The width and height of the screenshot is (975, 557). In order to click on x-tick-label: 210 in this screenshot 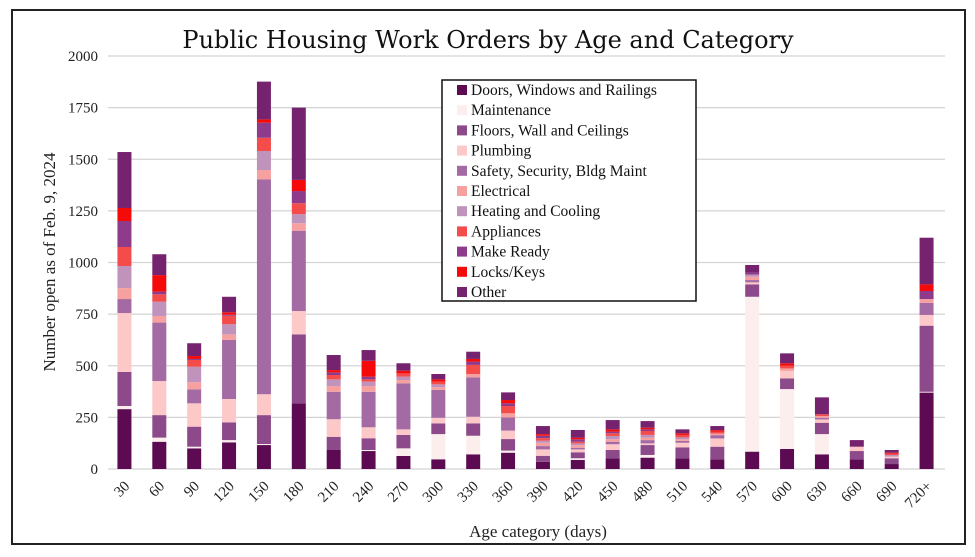, I will do `click(328, 492)`.